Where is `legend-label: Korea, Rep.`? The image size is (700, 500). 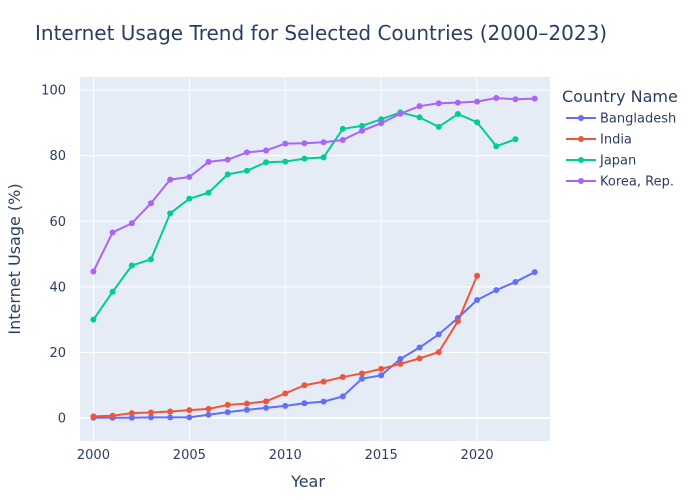 legend-label: Korea, Rep. is located at coordinates (637, 182).